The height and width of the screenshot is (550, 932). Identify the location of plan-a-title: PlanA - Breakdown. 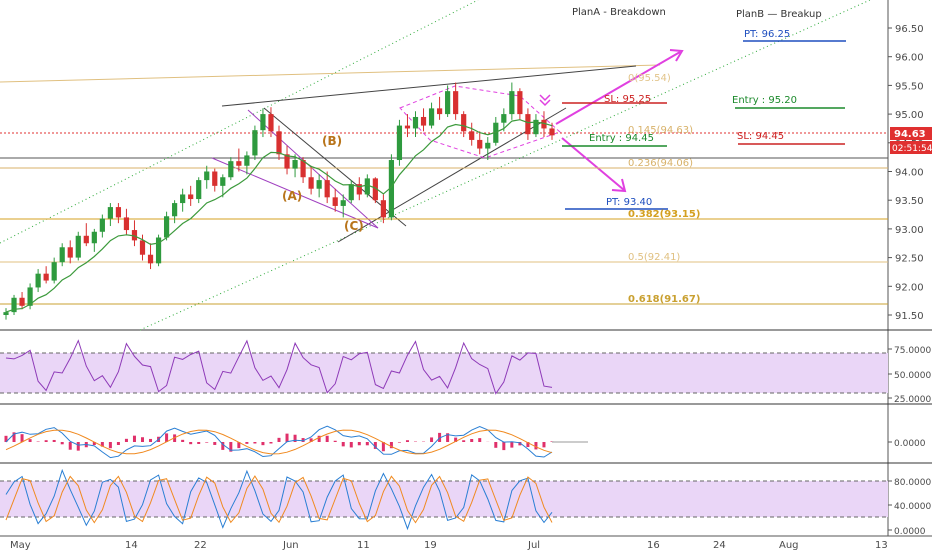
(619, 12).